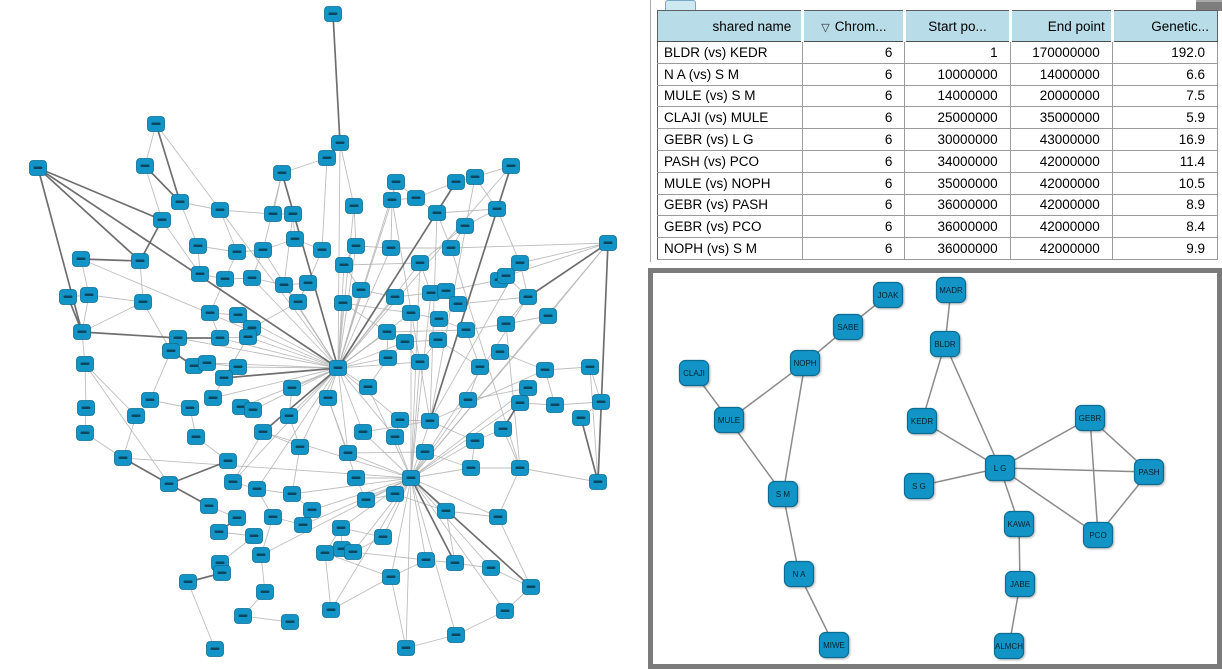 The image size is (1222, 669). I want to click on table-cell: 1, so click(957, 52).